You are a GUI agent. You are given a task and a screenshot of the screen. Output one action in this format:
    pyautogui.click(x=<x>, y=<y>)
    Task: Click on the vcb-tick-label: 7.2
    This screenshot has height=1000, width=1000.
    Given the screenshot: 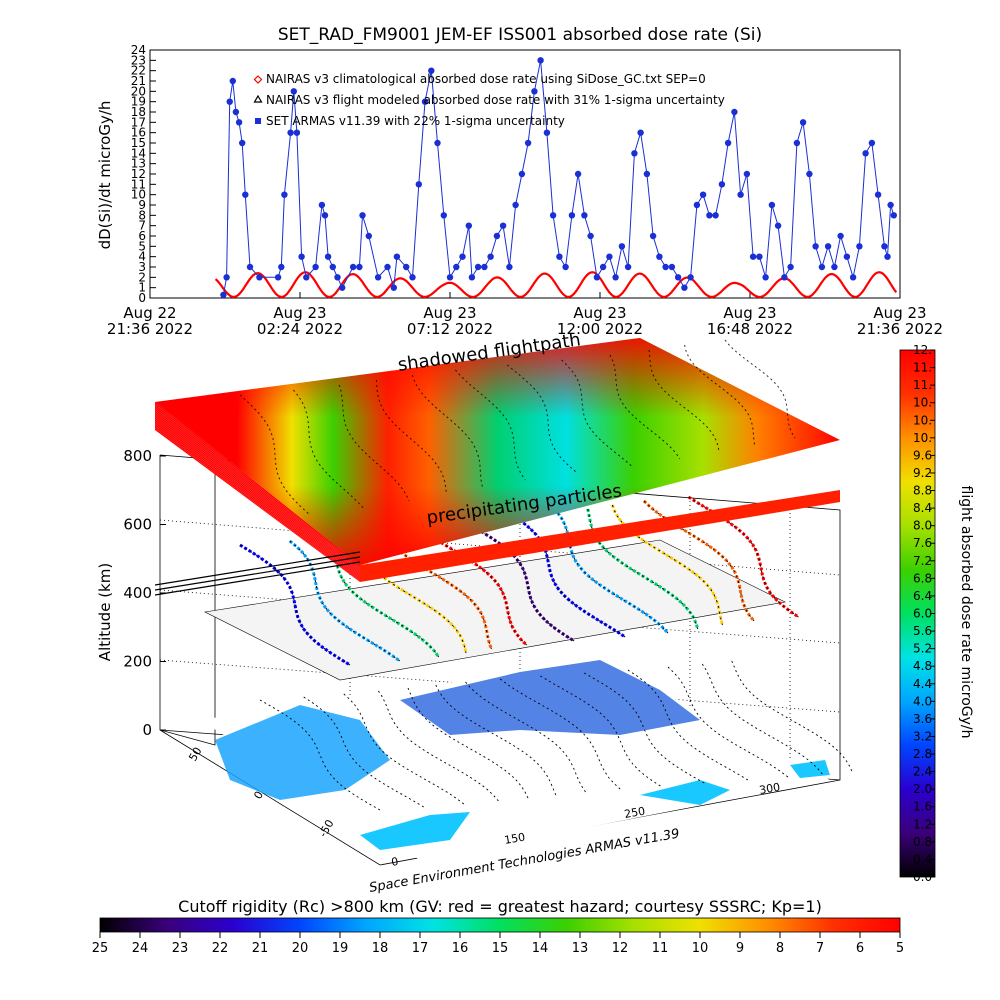 What is the action you would take?
    pyautogui.click(x=922, y=561)
    